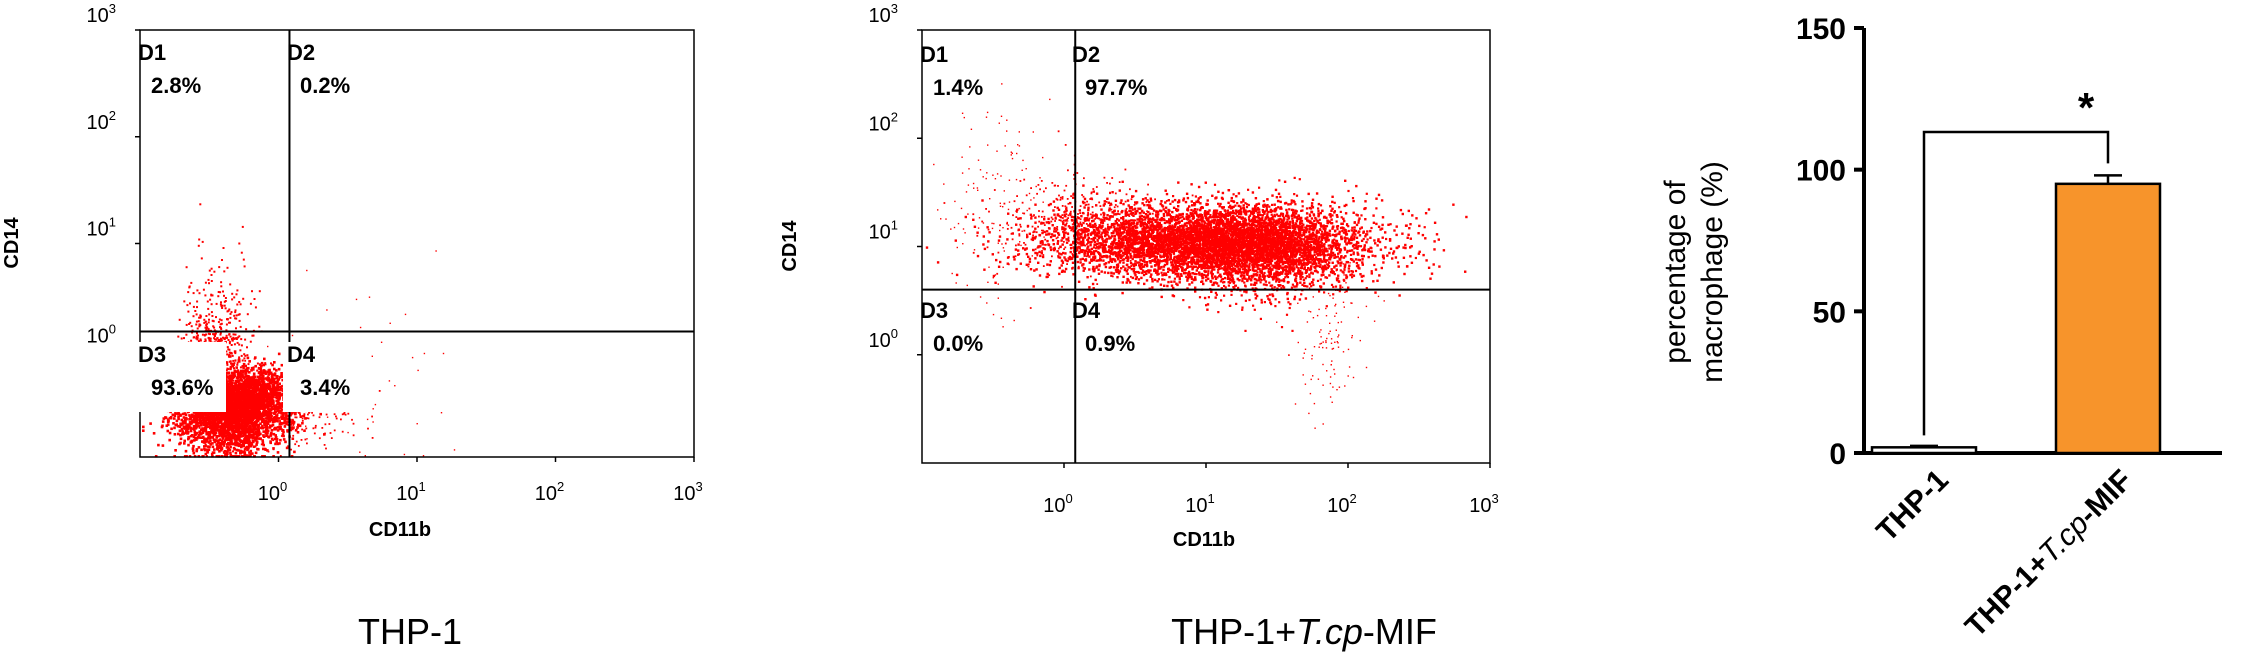  What do you see at coordinates (152, 354) in the screenshot?
I see `quadrant-id-d3: D3` at bounding box center [152, 354].